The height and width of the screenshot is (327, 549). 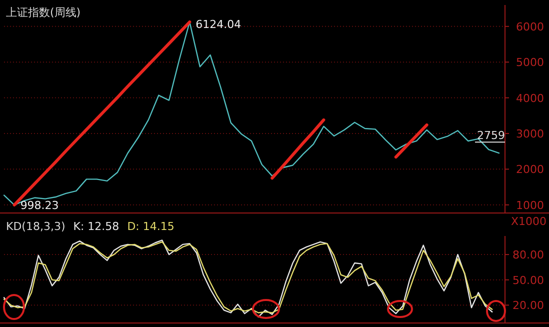 What do you see at coordinates (530, 205) in the screenshot?
I see `y-tick-label: 1000` at bounding box center [530, 205].